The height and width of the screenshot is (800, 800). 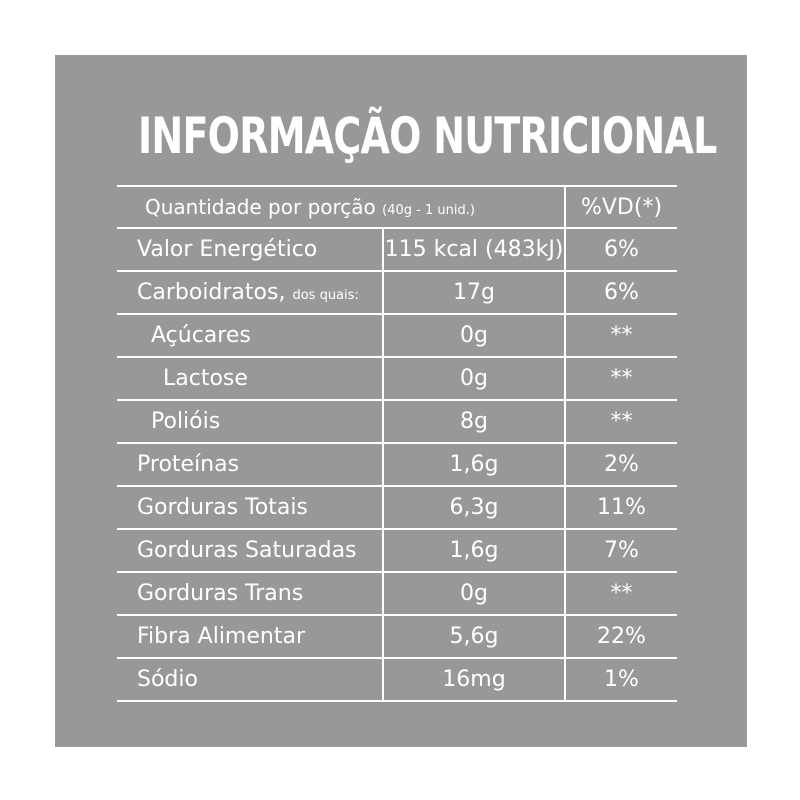 What do you see at coordinates (221, 636) in the screenshot?
I see `nutrient-label: Fibra Alimentar` at bounding box center [221, 636].